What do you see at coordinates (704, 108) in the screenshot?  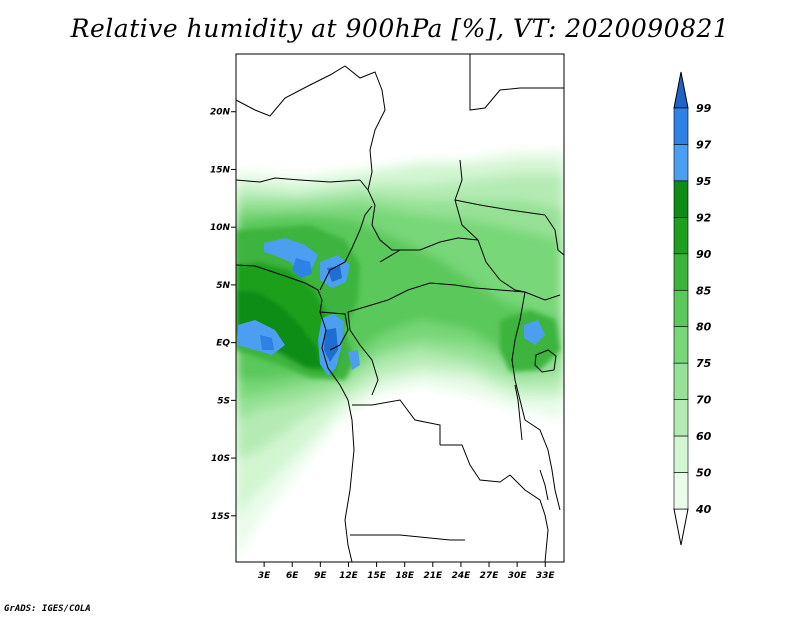 I see `colorbar-label: 99` at bounding box center [704, 108].